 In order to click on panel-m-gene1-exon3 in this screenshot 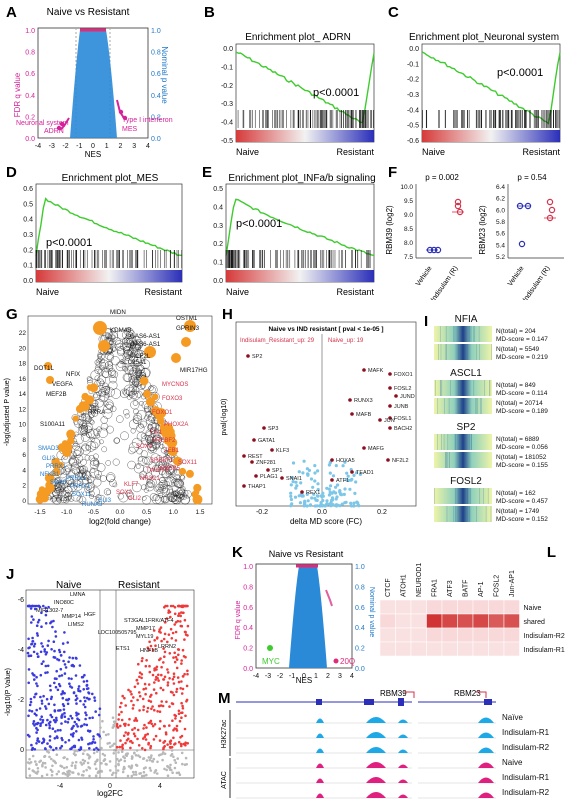, I will do `click(401, 702)`.